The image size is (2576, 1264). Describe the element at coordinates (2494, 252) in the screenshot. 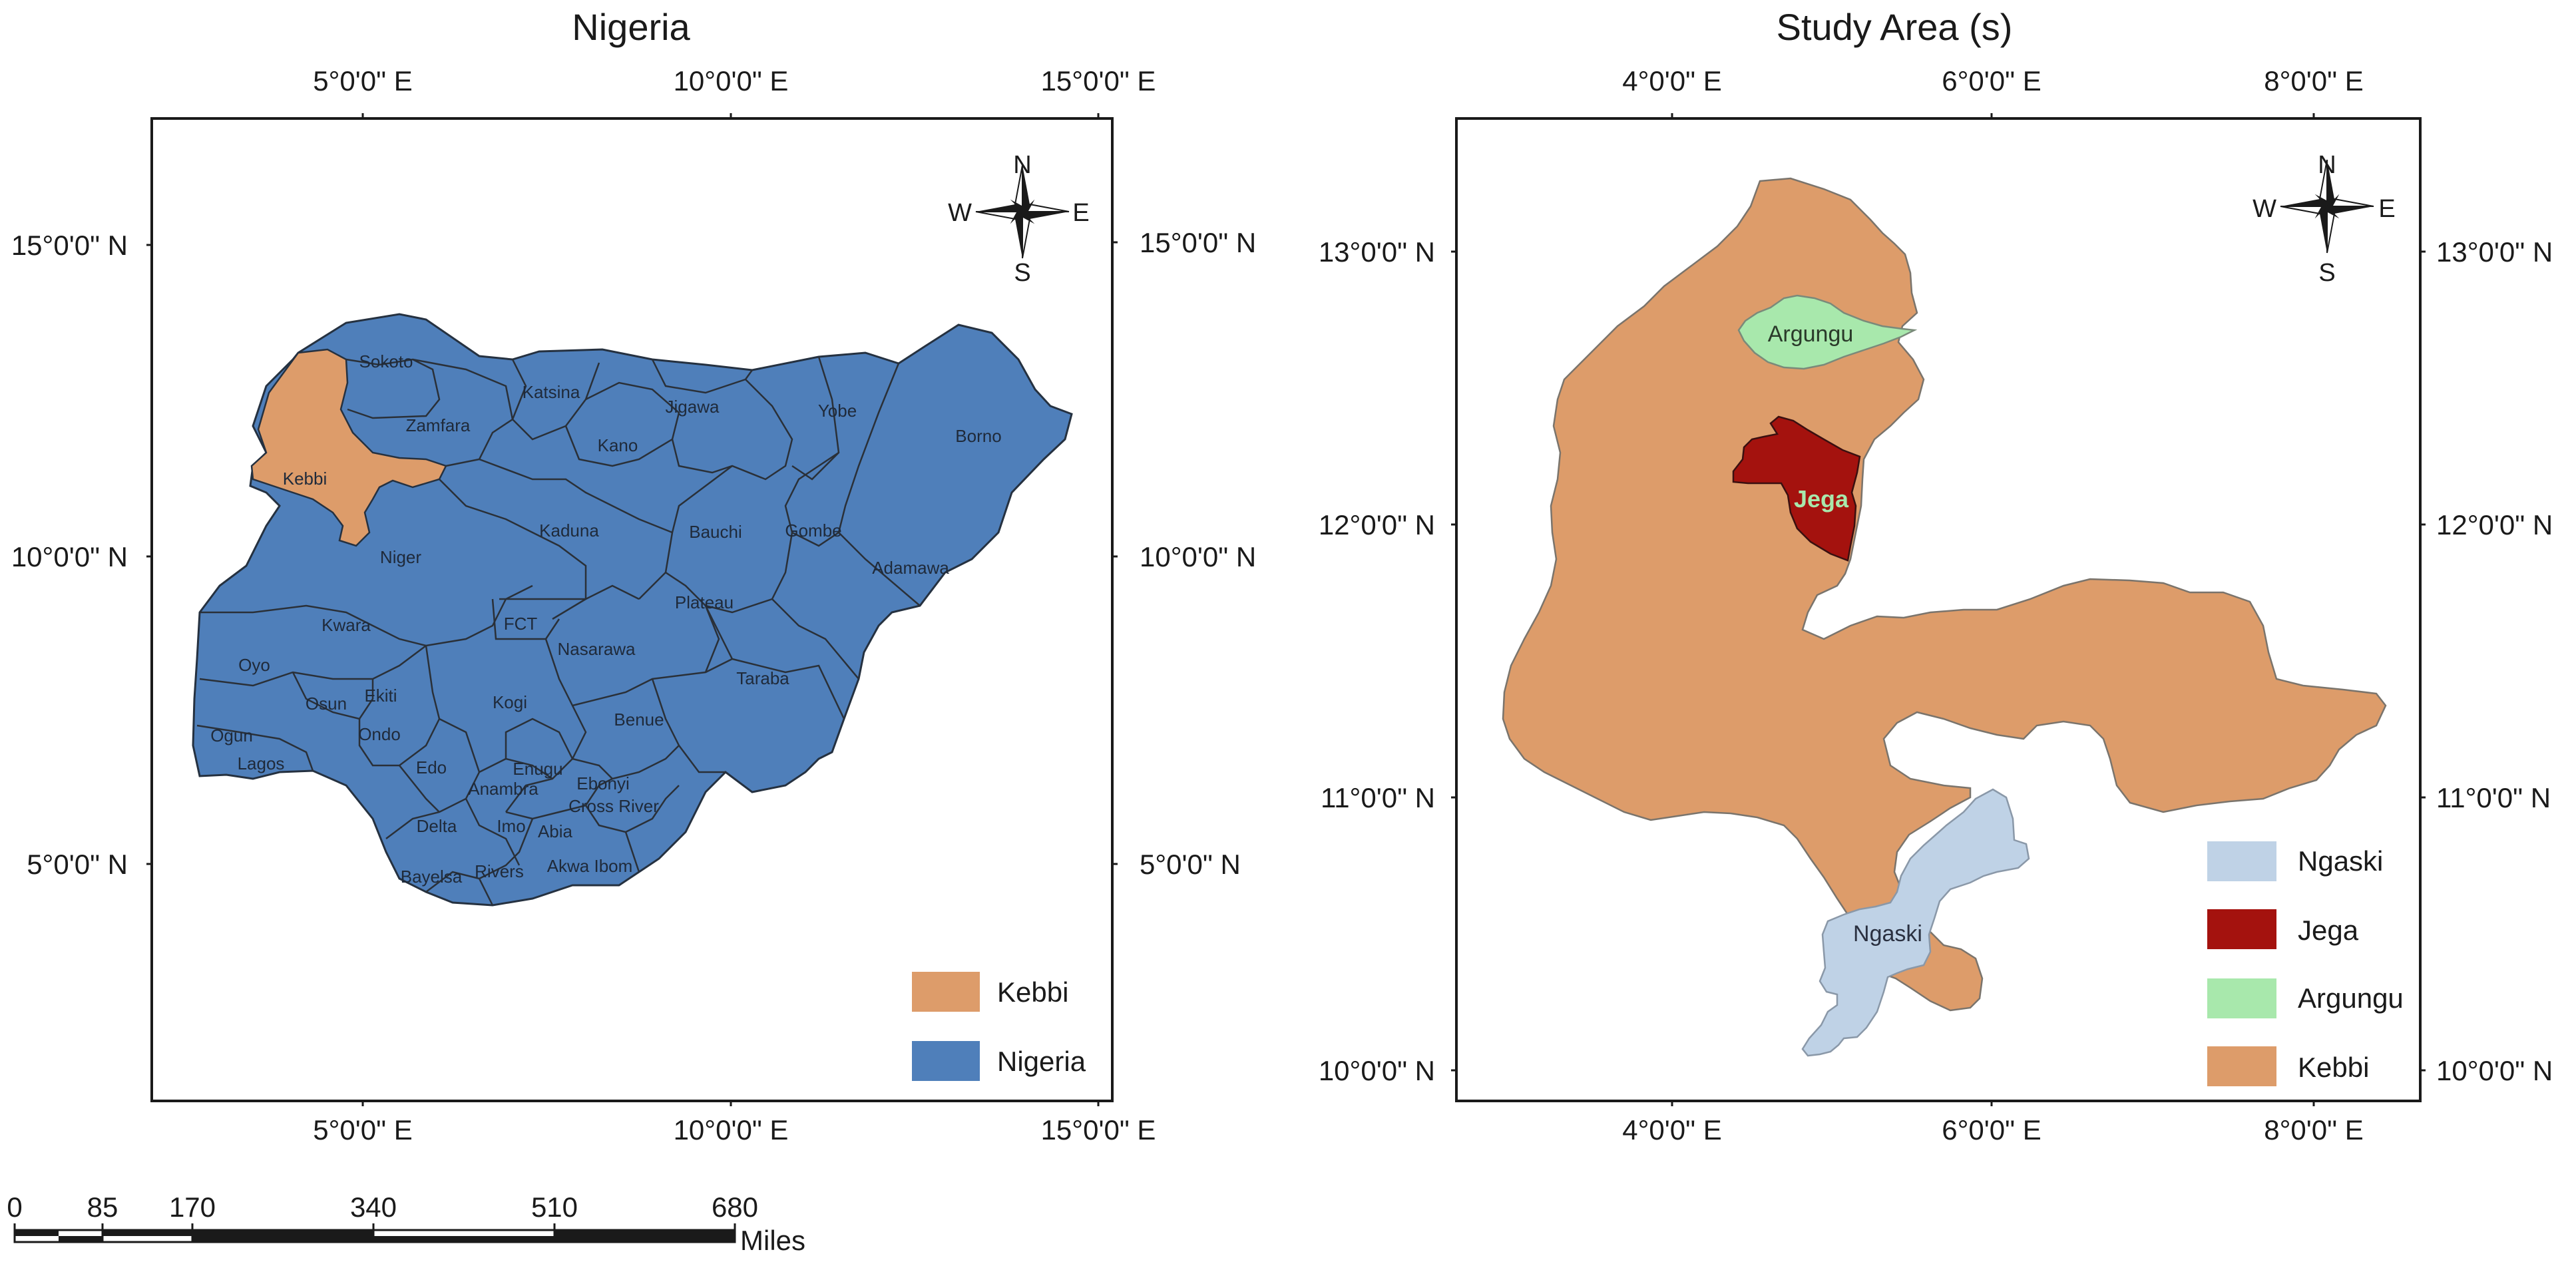

I see `study-right-tick-label: 13°0'0" N` at that location.